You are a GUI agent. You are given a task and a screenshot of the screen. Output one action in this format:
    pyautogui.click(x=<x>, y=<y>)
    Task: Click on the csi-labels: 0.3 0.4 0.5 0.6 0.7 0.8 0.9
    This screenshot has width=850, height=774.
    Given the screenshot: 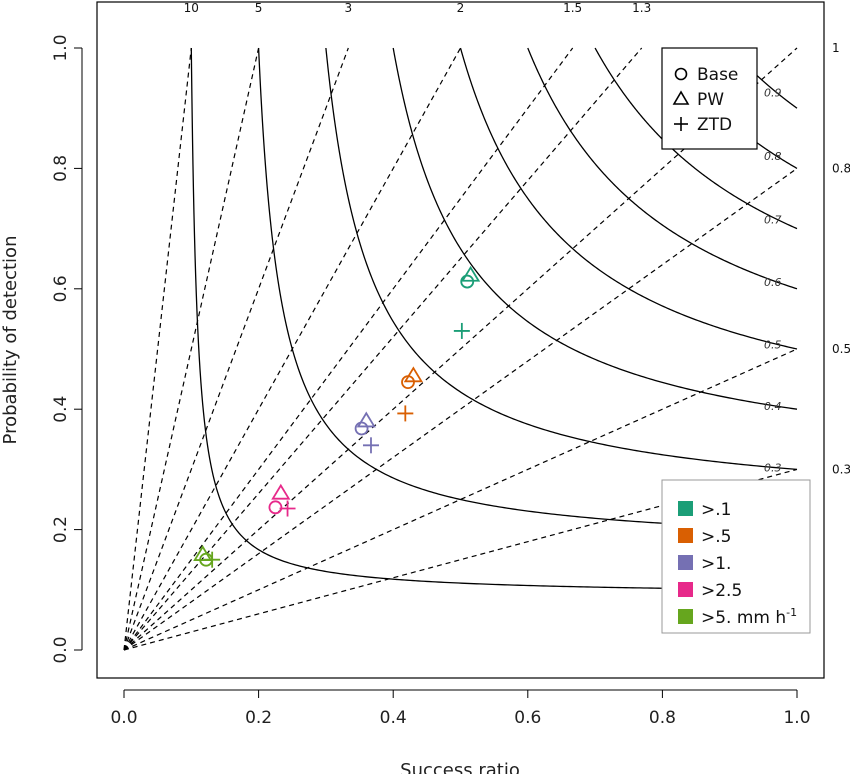 What is the action you would take?
    pyautogui.click(x=773, y=281)
    